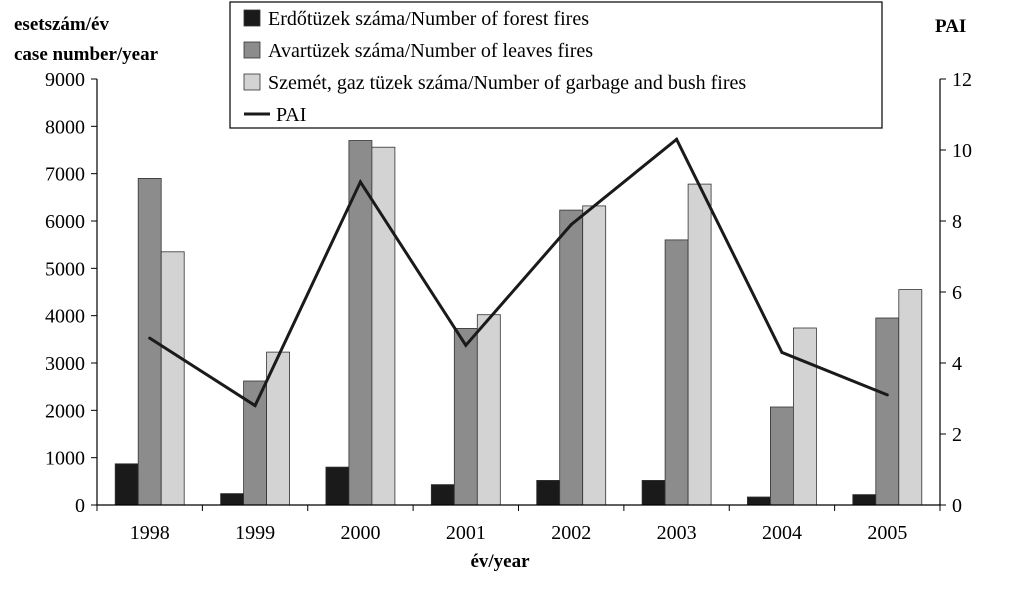  Describe the element at coordinates (957, 435) in the screenshot. I see `y2-tick-label: 2` at that location.